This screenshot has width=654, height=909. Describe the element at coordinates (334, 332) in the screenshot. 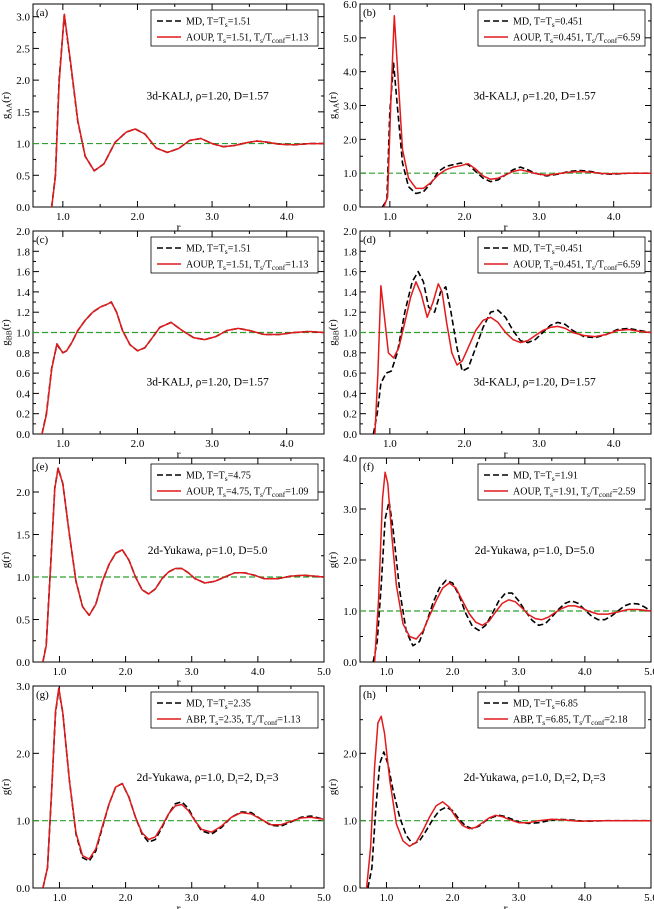

I see `y-axis-label: gBB(r)` at that location.